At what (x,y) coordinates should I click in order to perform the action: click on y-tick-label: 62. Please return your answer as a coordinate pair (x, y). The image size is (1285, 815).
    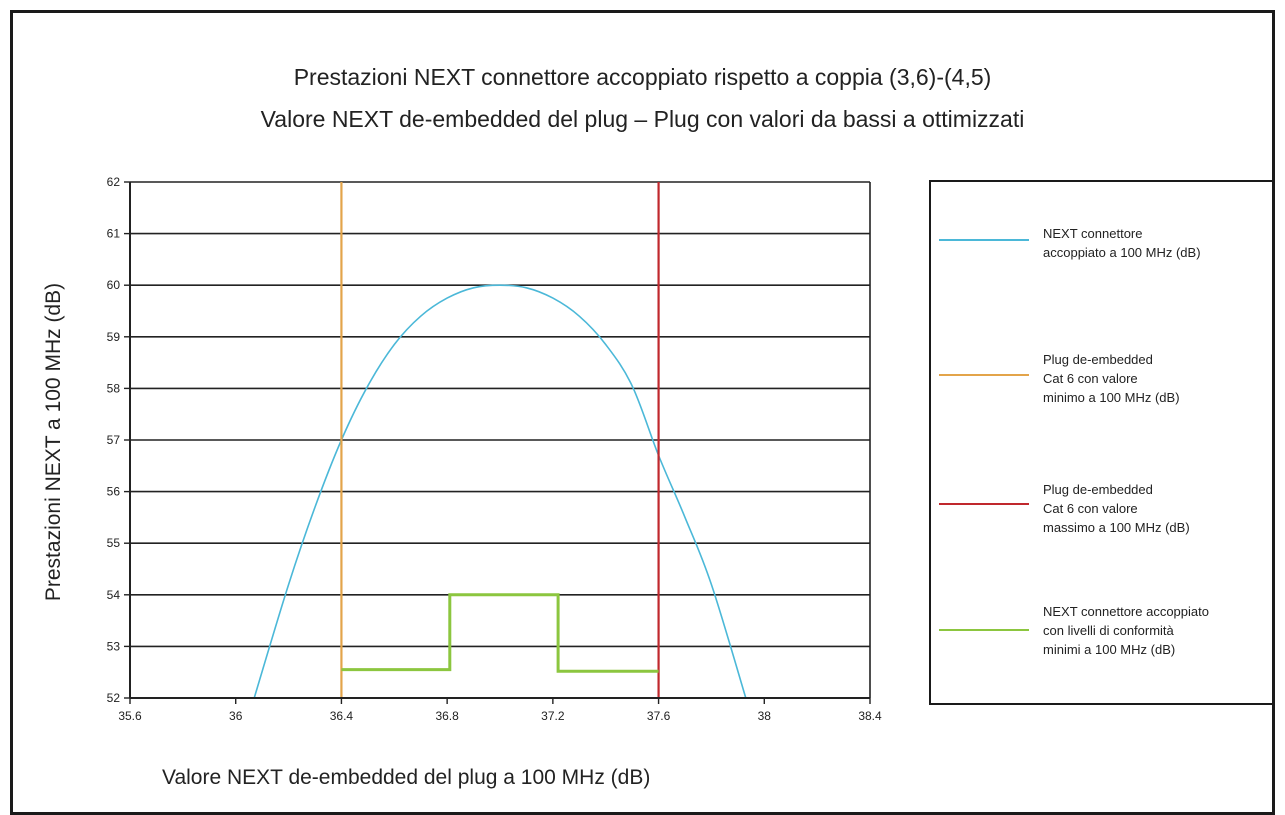
    Looking at the image, I should click on (114, 182).